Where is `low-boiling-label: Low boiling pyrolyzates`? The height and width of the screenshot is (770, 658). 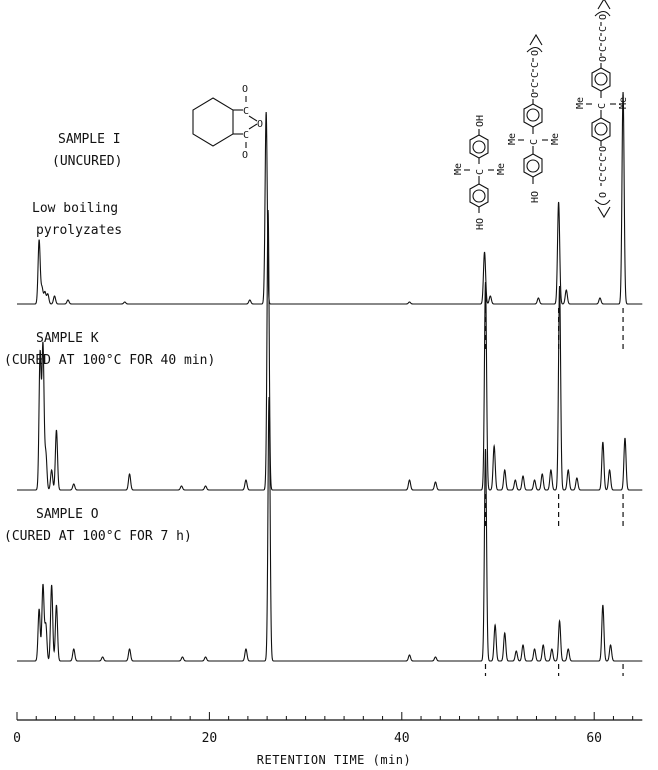
low-boiling-label: Low boiling pyrolyzates is located at coordinates (77, 219).